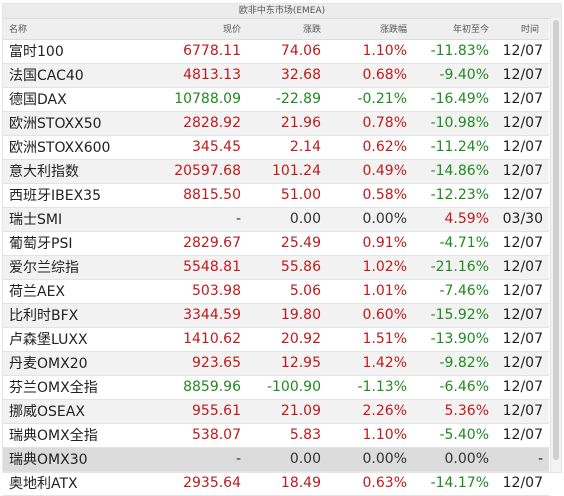 This screenshot has width=564, height=496. I want to click on time-cell: -, so click(521, 459).